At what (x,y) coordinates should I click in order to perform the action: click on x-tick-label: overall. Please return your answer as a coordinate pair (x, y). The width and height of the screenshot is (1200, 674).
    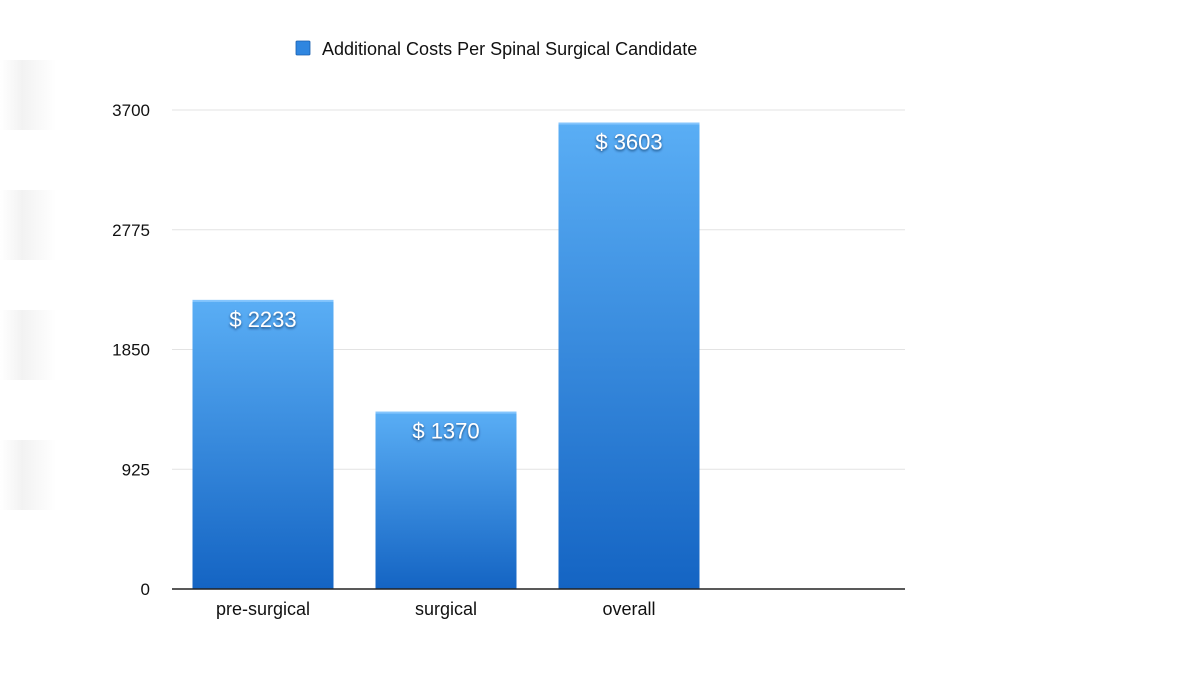
    Looking at the image, I should click on (628, 609).